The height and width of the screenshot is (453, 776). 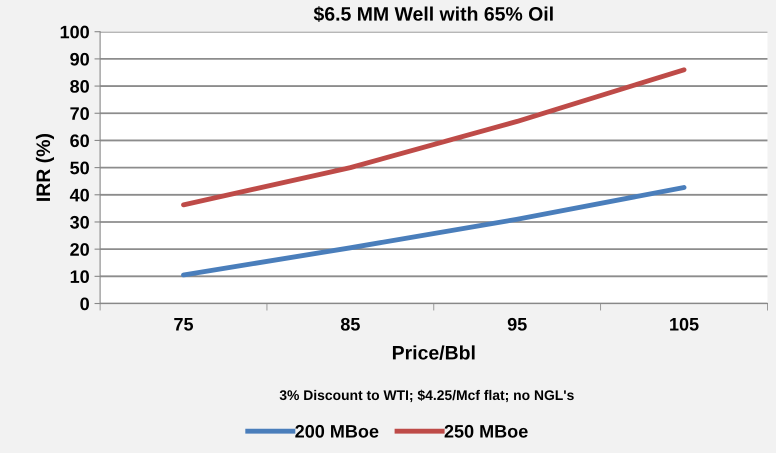 What do you see at coordinates (433, 231) in the screenshot?
I see `line-series` at bounding box center [433, 231].